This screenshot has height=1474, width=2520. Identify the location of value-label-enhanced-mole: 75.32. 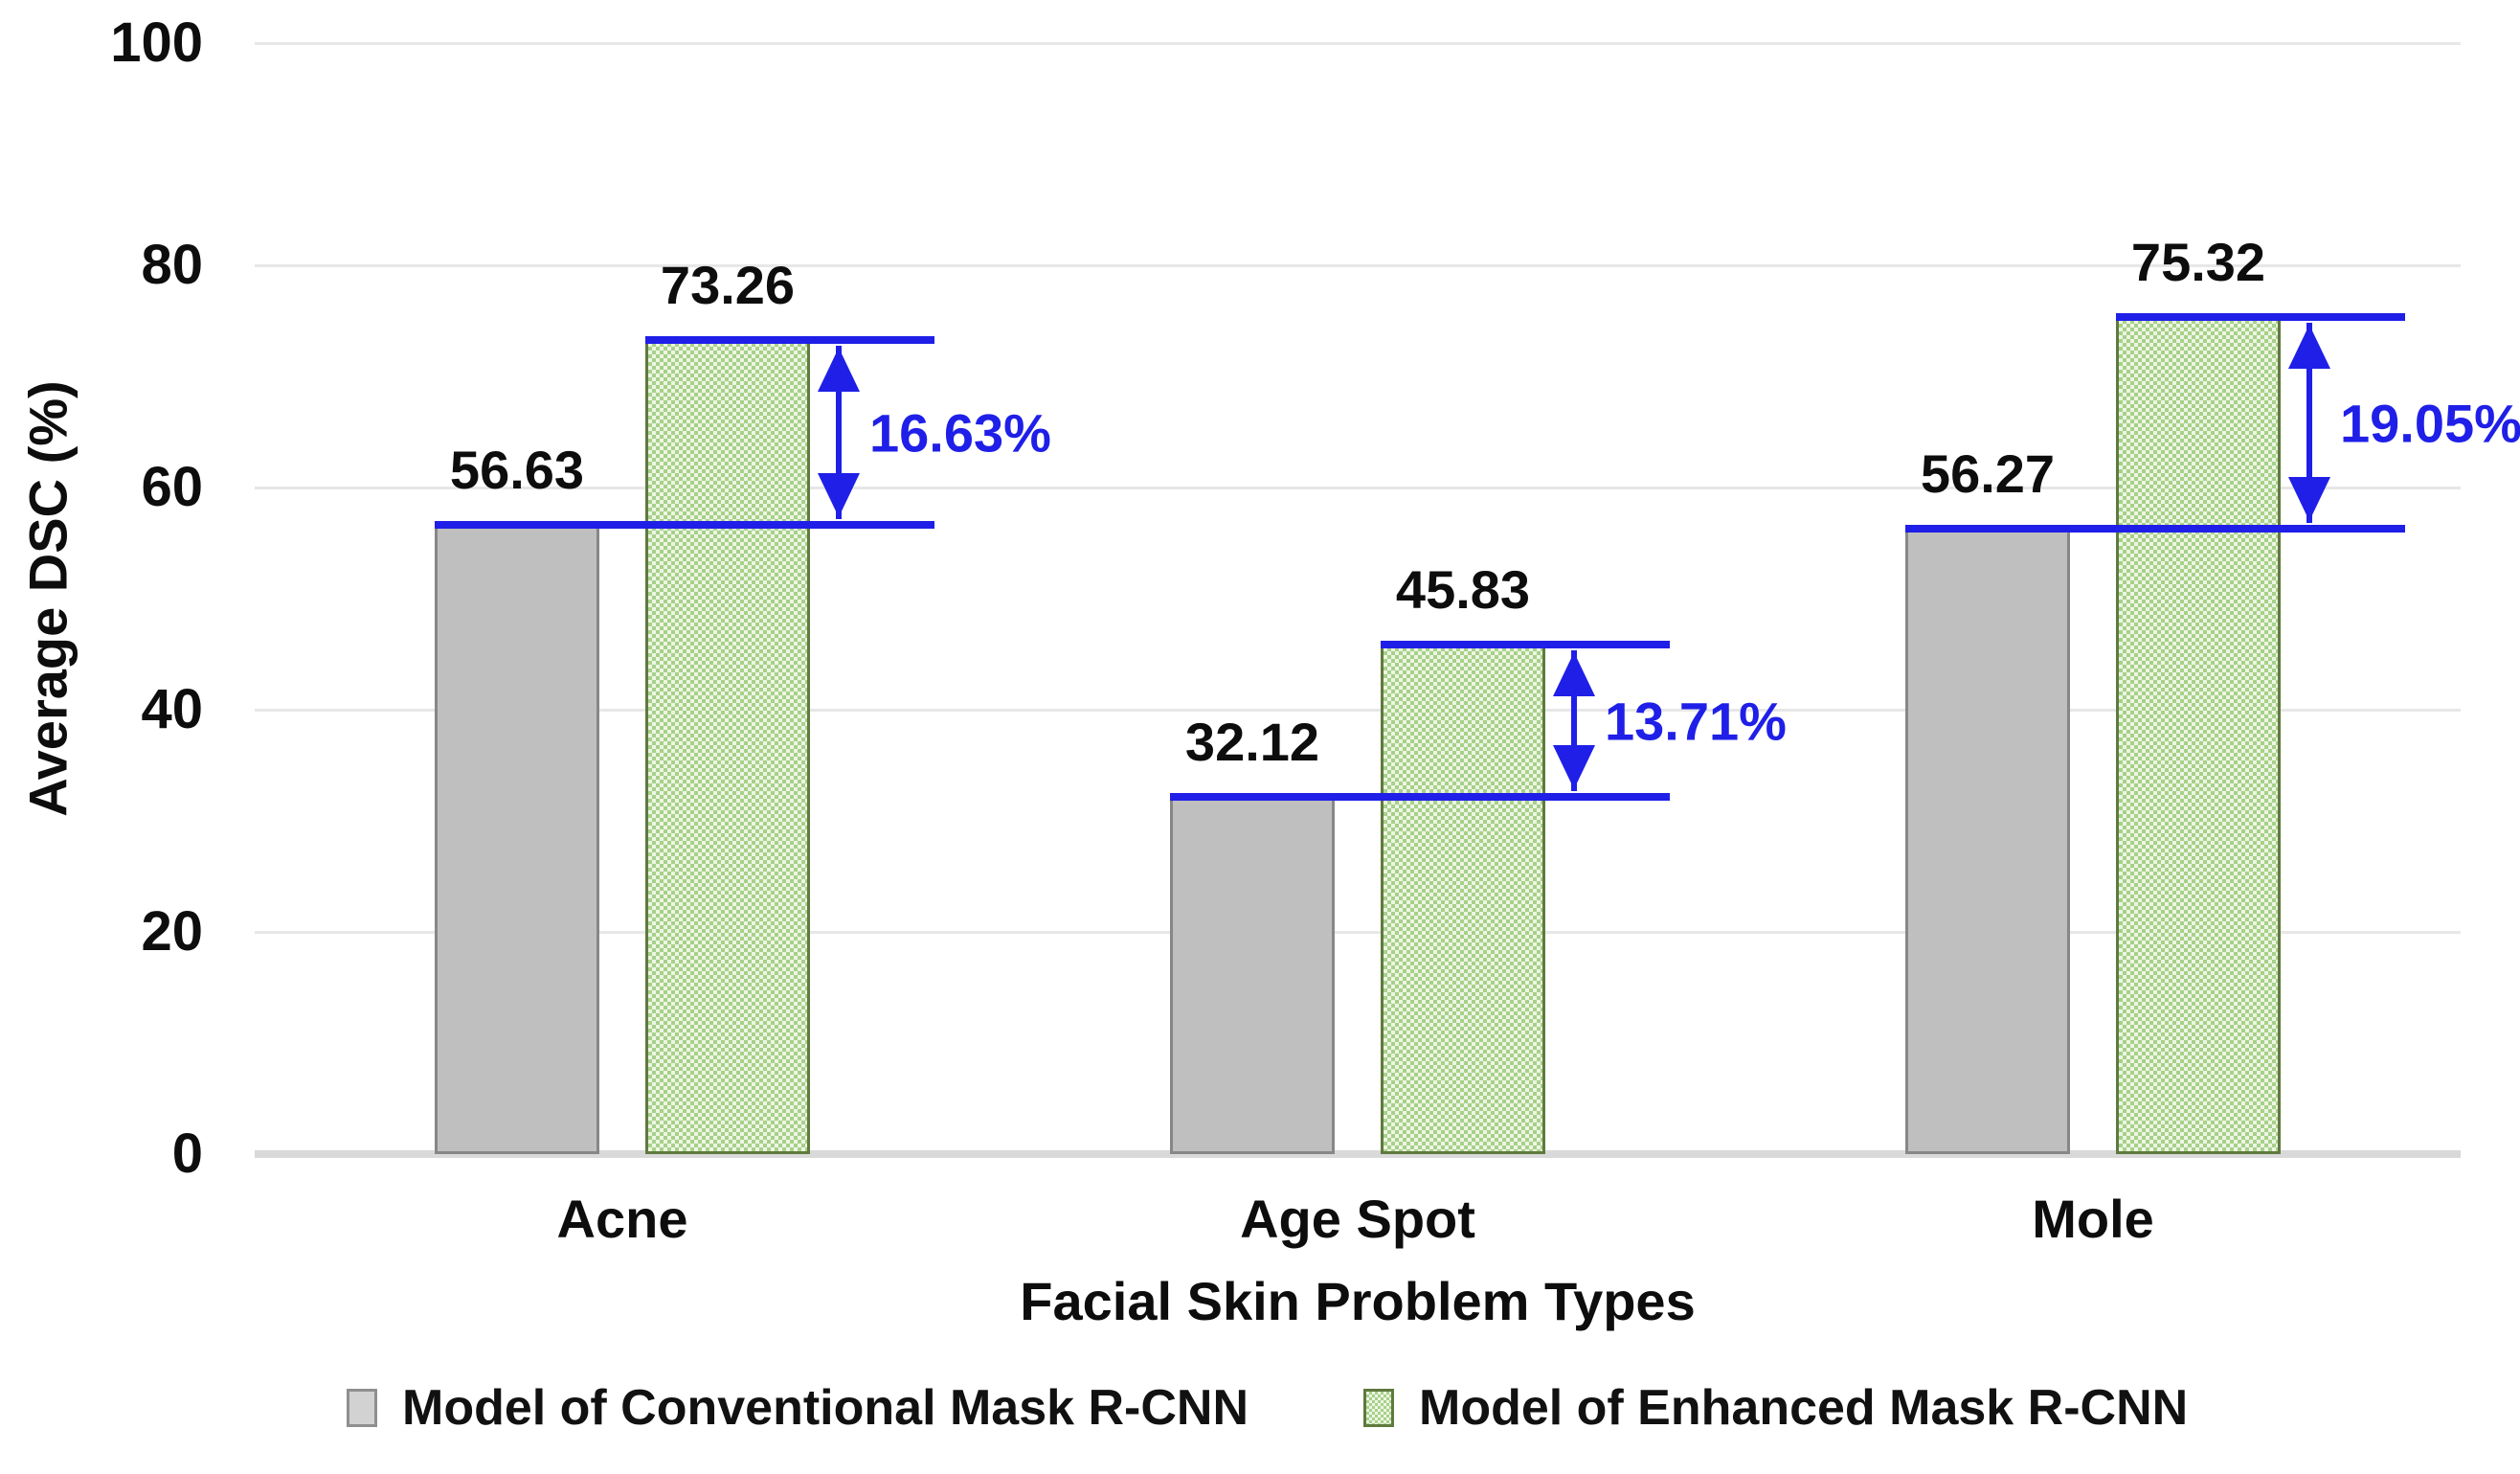
(2198, 262).